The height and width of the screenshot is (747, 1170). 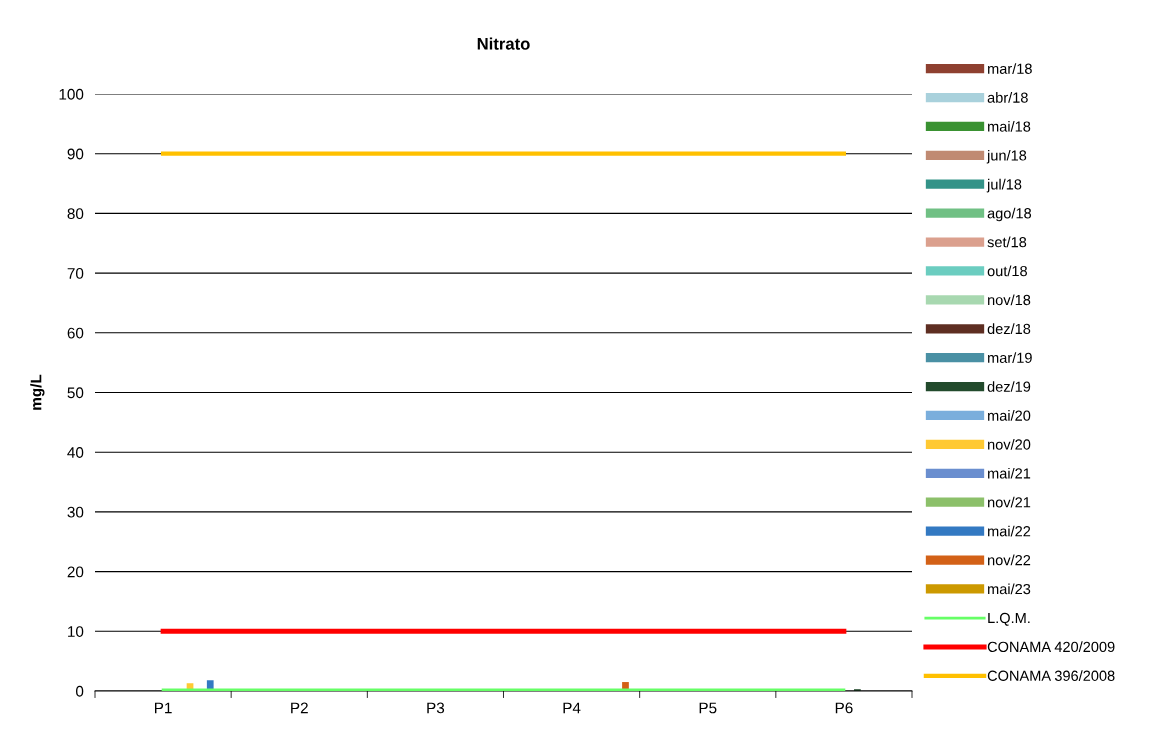 What do you see at coordinates (1007, 271) in the screenshot?
I see `legend-label: out/18` at bounding box center [1007, 271].